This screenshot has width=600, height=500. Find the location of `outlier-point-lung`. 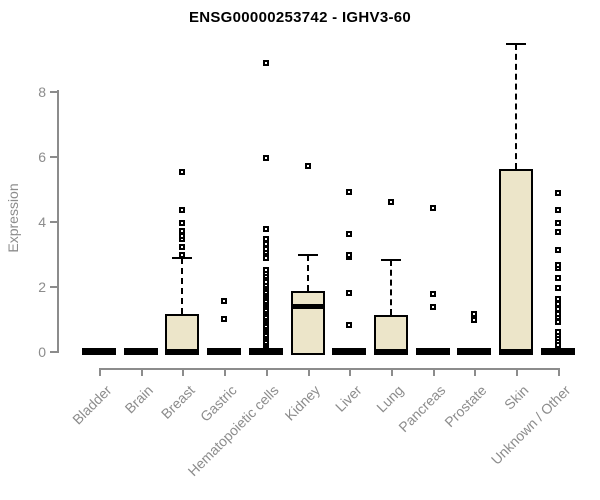

outlier-point-lung is located at coordinates (391, 201).